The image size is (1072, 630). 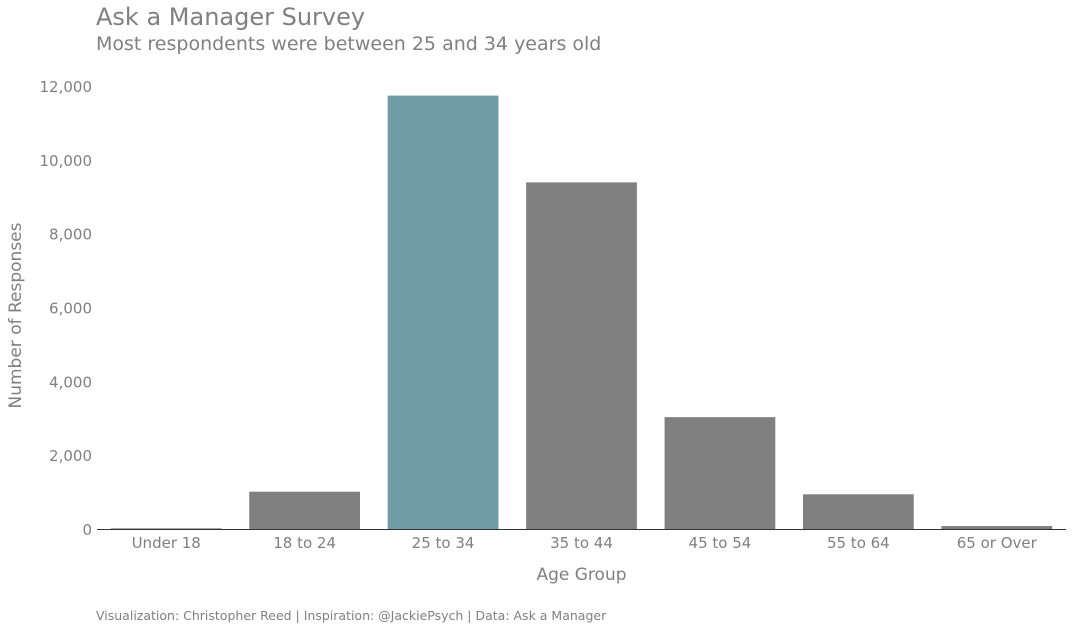 I want to click on x-tick-label: 18 to 24, so click(x=304, y=543).